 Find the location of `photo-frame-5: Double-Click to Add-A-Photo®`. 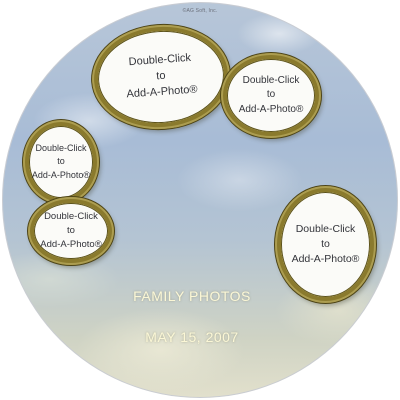

photo-frame-5: Double-Click to Add-A-Photo® is located at coordinates (325, 244).